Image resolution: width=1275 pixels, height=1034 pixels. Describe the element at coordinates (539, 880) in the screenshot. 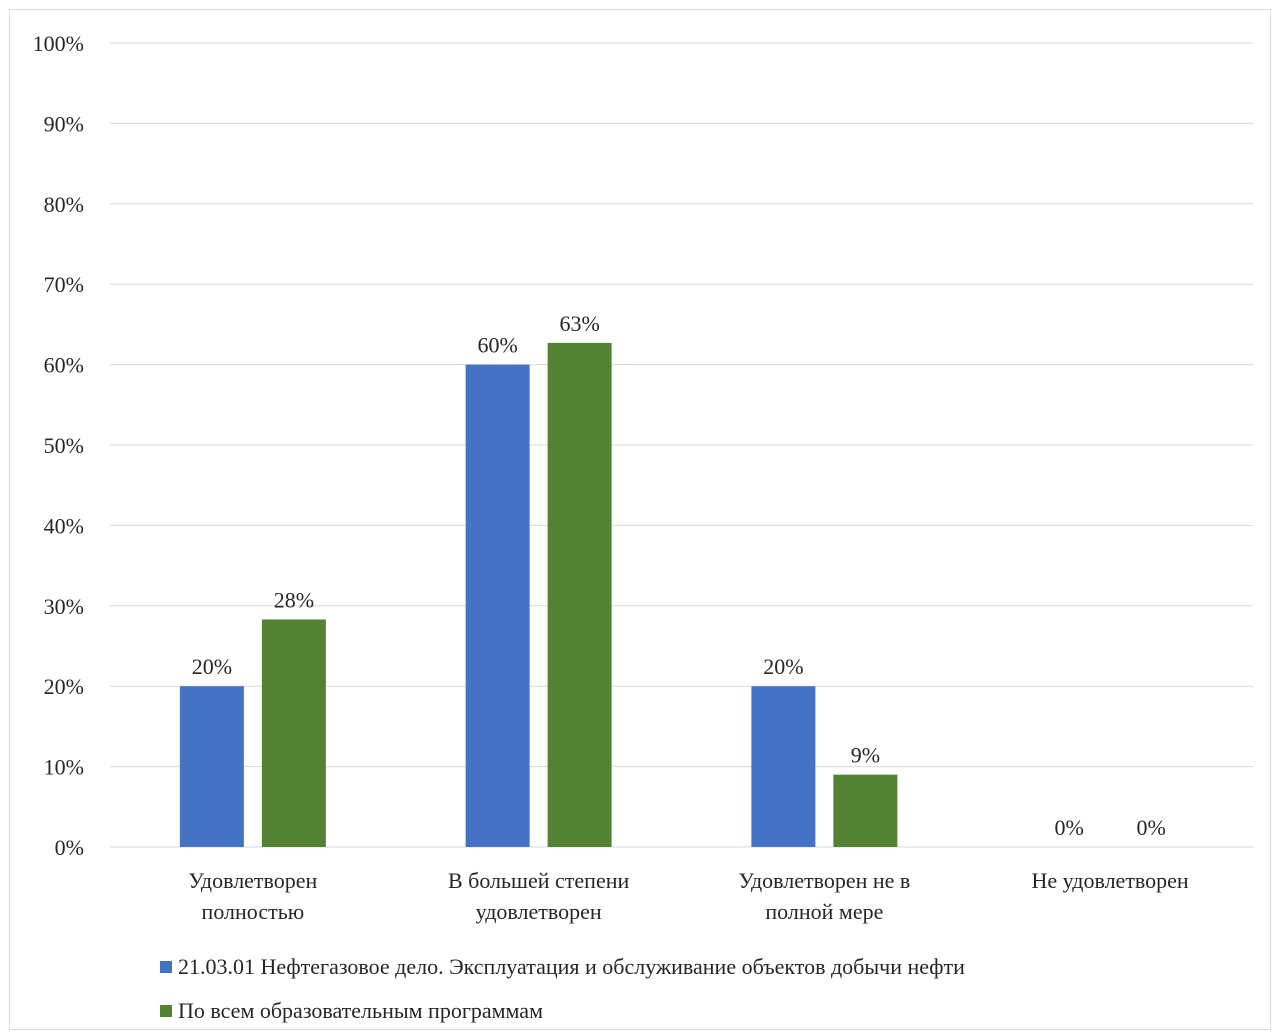

I see `category-label: В большей степени` at that location.